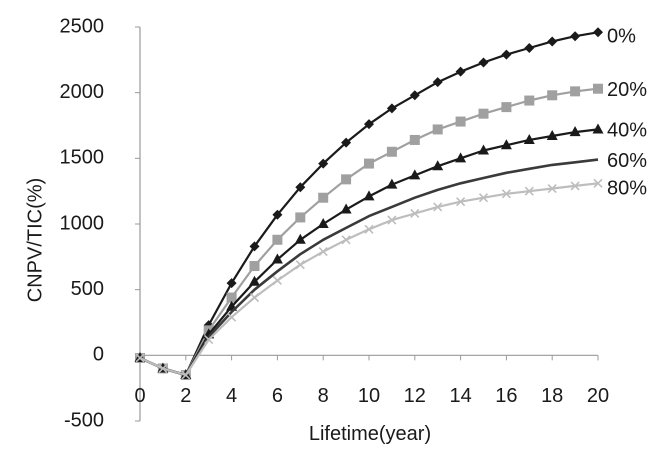 This screenshot has width=658, height=455. What do you see at coordinates (627, 113) in the screenshot?
I see `series-labels: 0% 20% 40% 60% 80%` at bounding box center [627, 113].